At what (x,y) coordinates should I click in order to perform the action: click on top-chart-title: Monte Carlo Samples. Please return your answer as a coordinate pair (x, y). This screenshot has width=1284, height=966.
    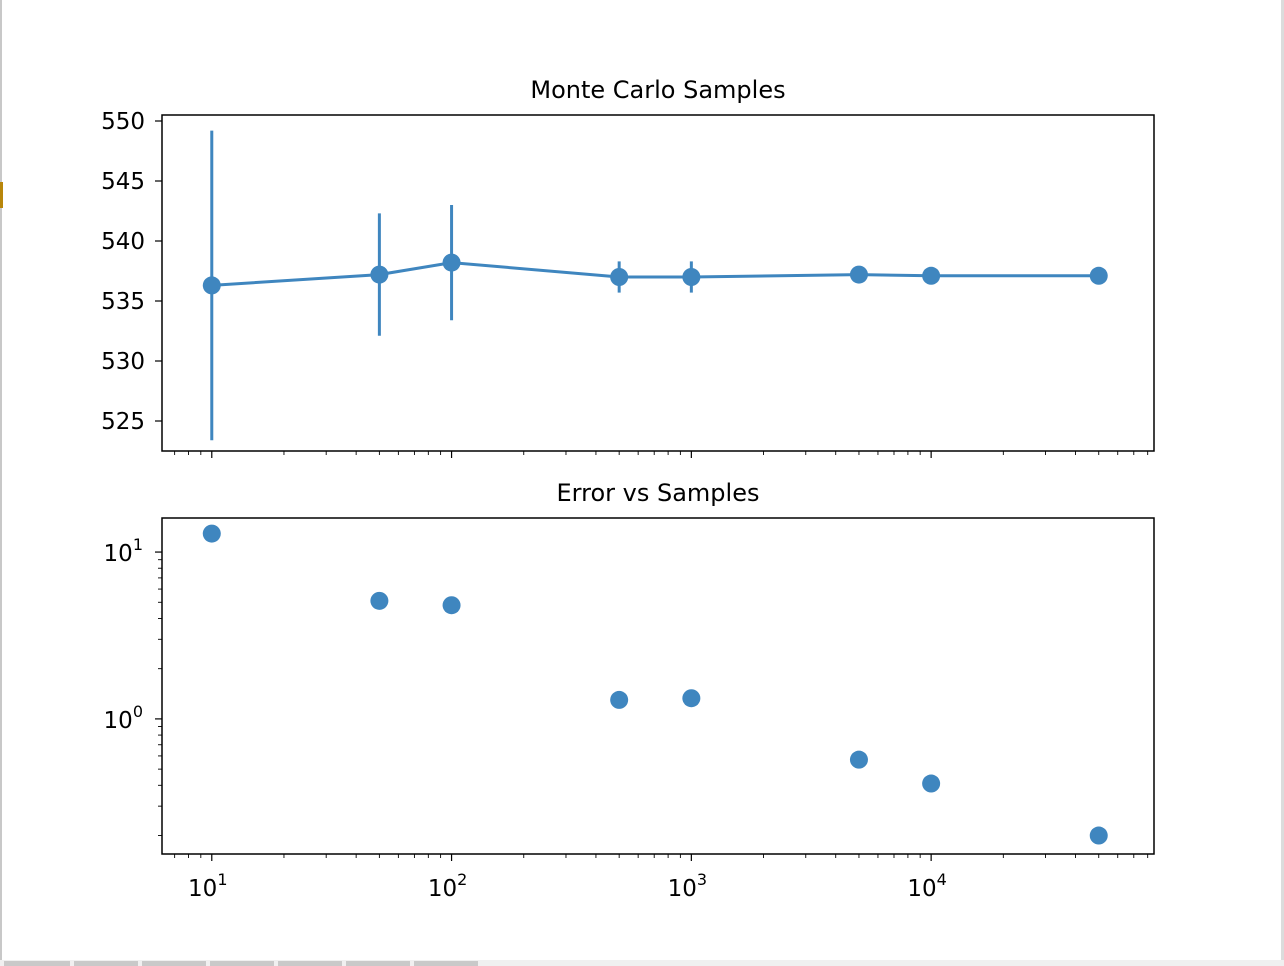
    Looking at the image, I should click on (657, 90).